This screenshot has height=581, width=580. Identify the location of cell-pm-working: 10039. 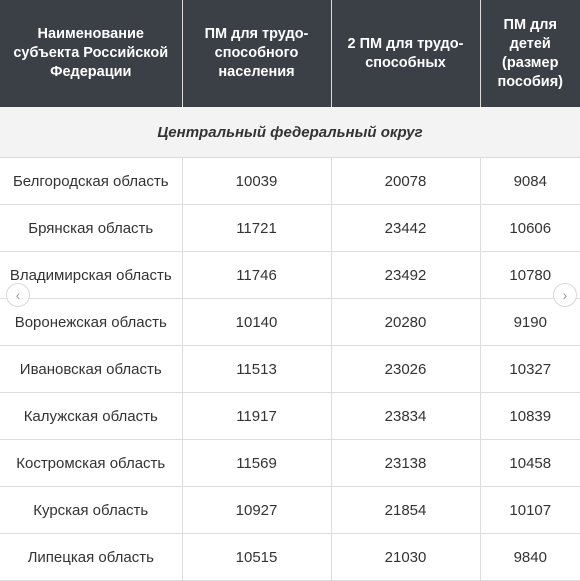
(257, 181).